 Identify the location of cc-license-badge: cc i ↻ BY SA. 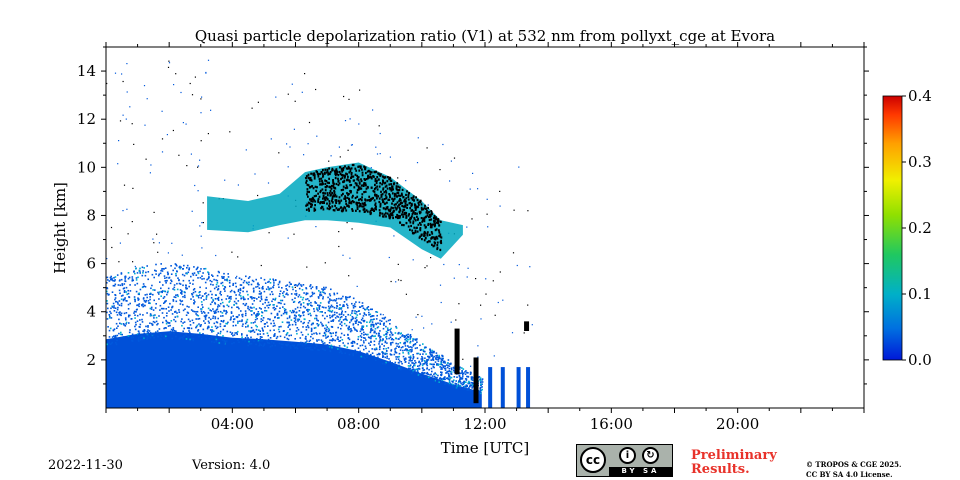
(624, 460).